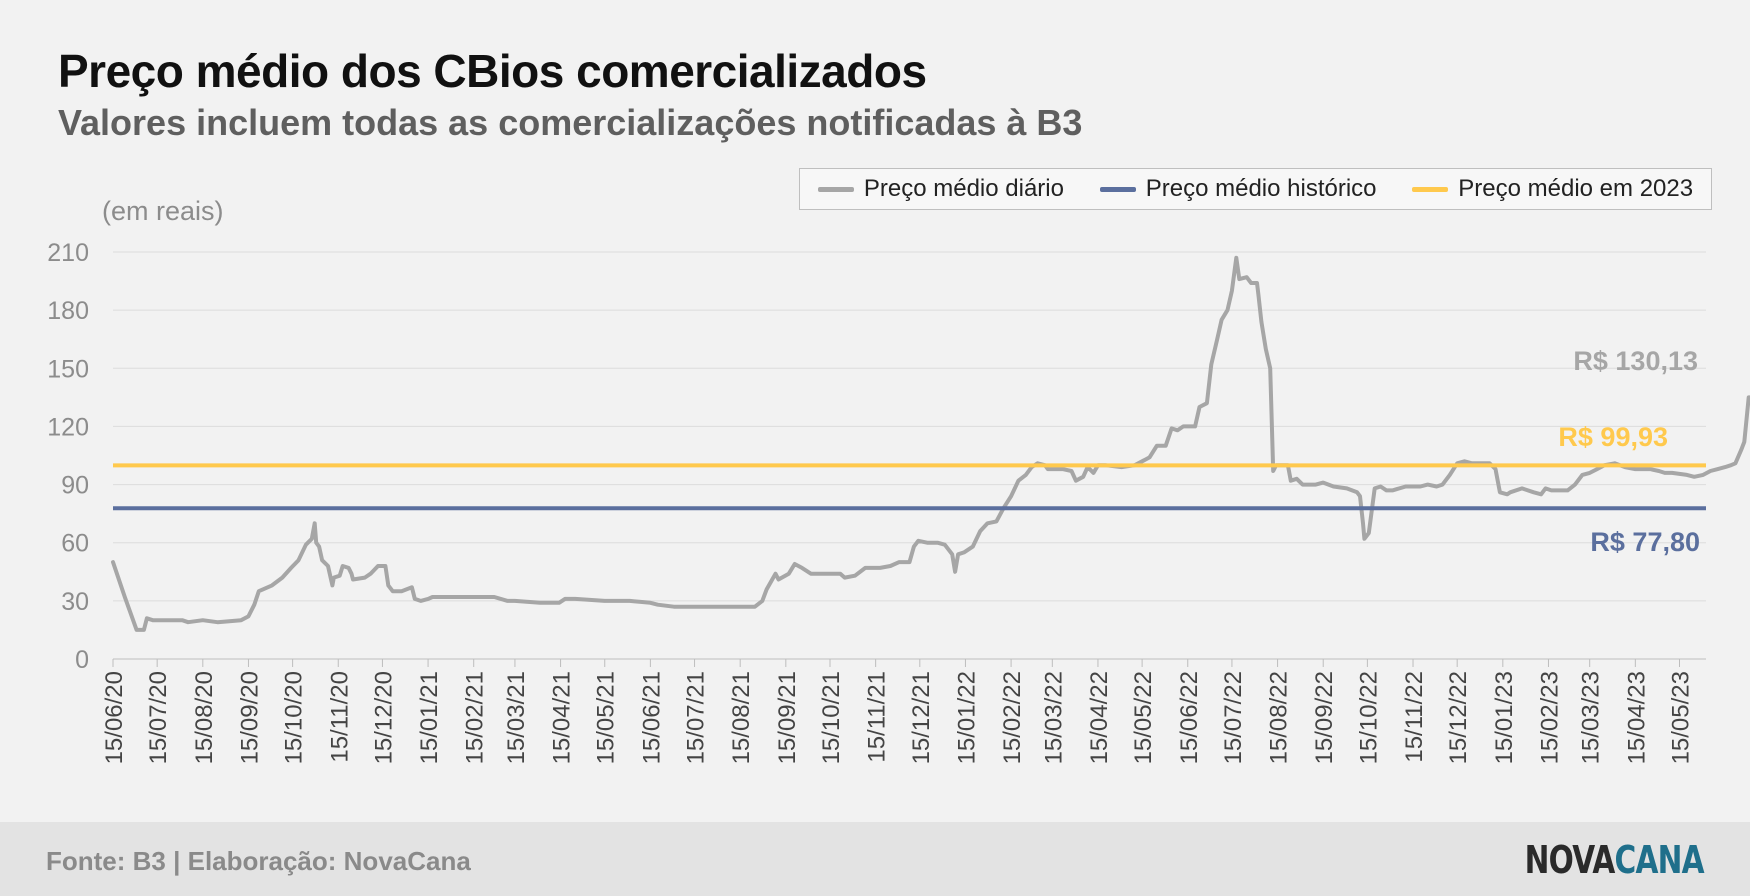 The height and width of the screenshot is (896, 1750). Describe the element at coordinates (75, 544) in the screenshot. I see `y-tick-60: 60` at that location.